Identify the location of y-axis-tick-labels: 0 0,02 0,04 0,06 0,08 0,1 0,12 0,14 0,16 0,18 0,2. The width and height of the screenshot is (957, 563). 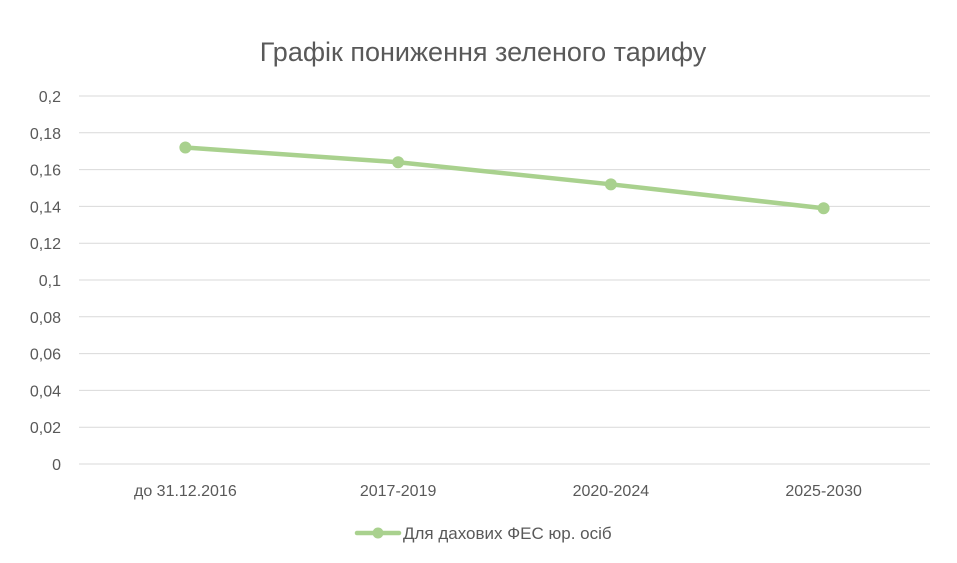
(45, 281).